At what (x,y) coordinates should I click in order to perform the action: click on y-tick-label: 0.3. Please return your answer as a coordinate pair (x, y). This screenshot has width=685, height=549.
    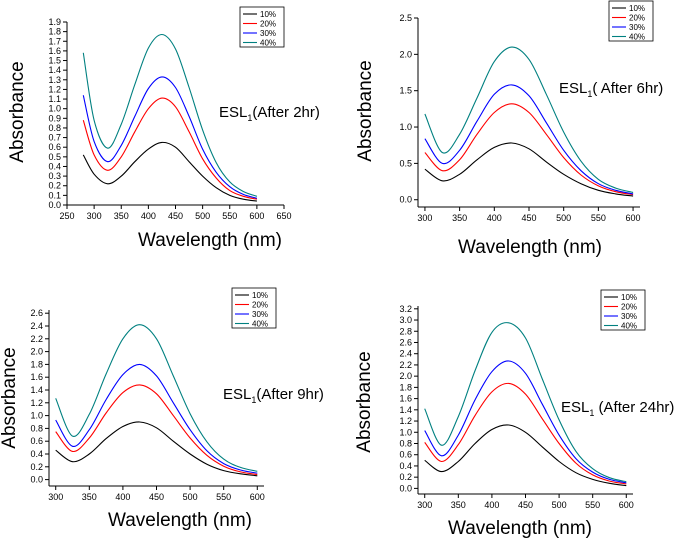
    Looking at the image, I should click on (54, 176).